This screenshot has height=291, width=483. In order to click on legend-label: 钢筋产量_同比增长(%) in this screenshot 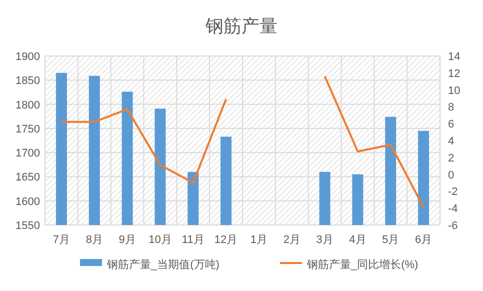, I will do `click(362, 264)`.